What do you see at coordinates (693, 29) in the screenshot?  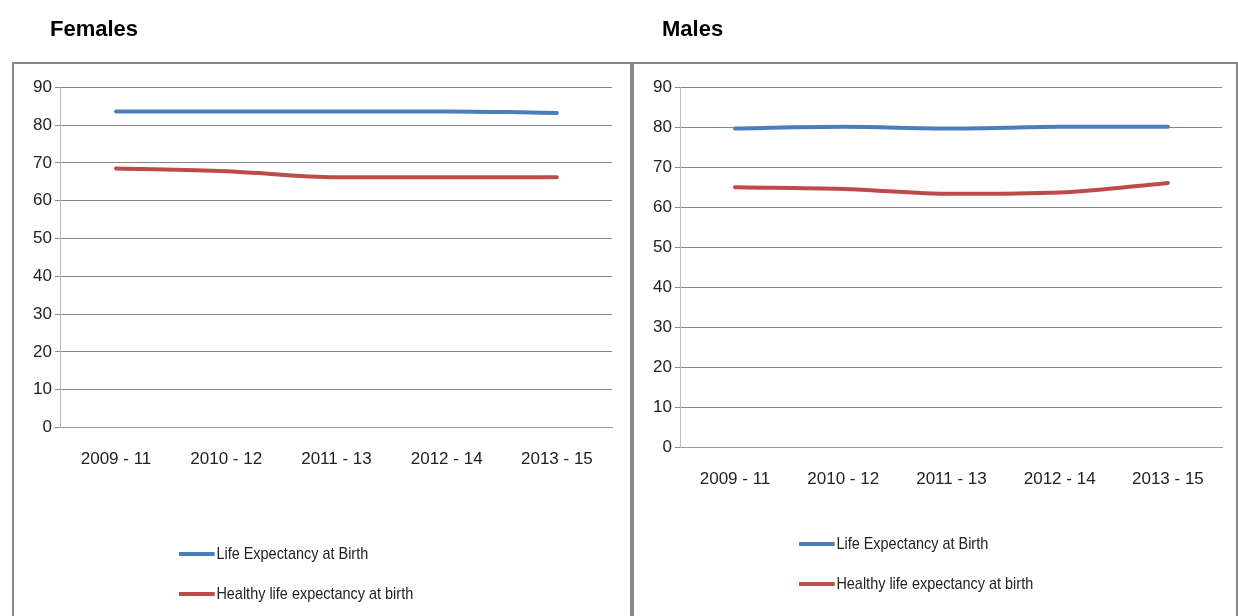 I see `chart-title: Males` at bounding box center [693, 29].